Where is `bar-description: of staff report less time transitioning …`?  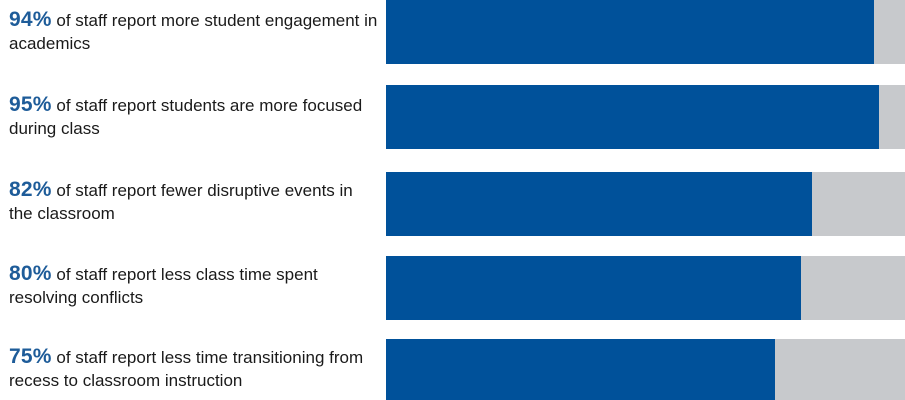 bar-description: of staff report less time transitioning … is located at coordinates (186, 369).